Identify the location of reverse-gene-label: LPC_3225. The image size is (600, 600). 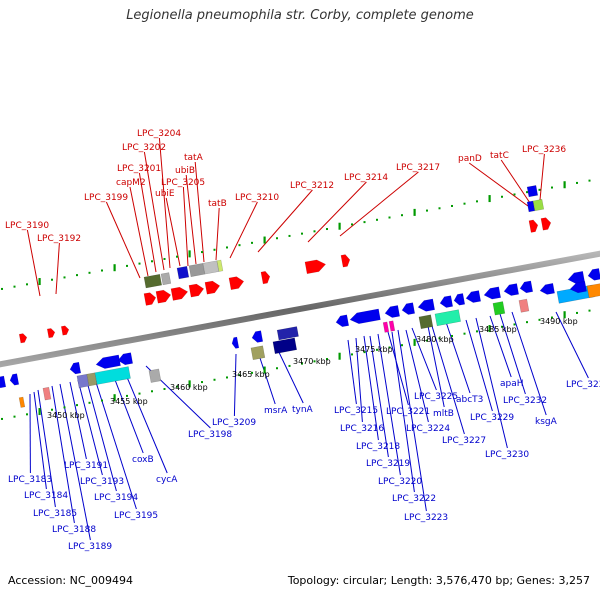
(436, 397).